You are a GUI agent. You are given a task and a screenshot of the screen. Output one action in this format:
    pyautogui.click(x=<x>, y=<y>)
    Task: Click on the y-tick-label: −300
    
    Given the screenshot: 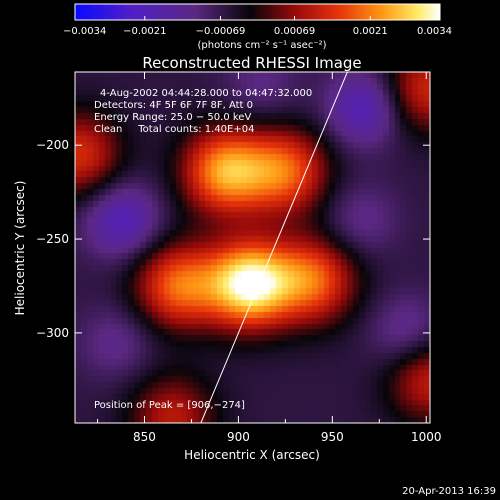 What is the action you would take?
    pyautogui.click(x=52, y=333)
    